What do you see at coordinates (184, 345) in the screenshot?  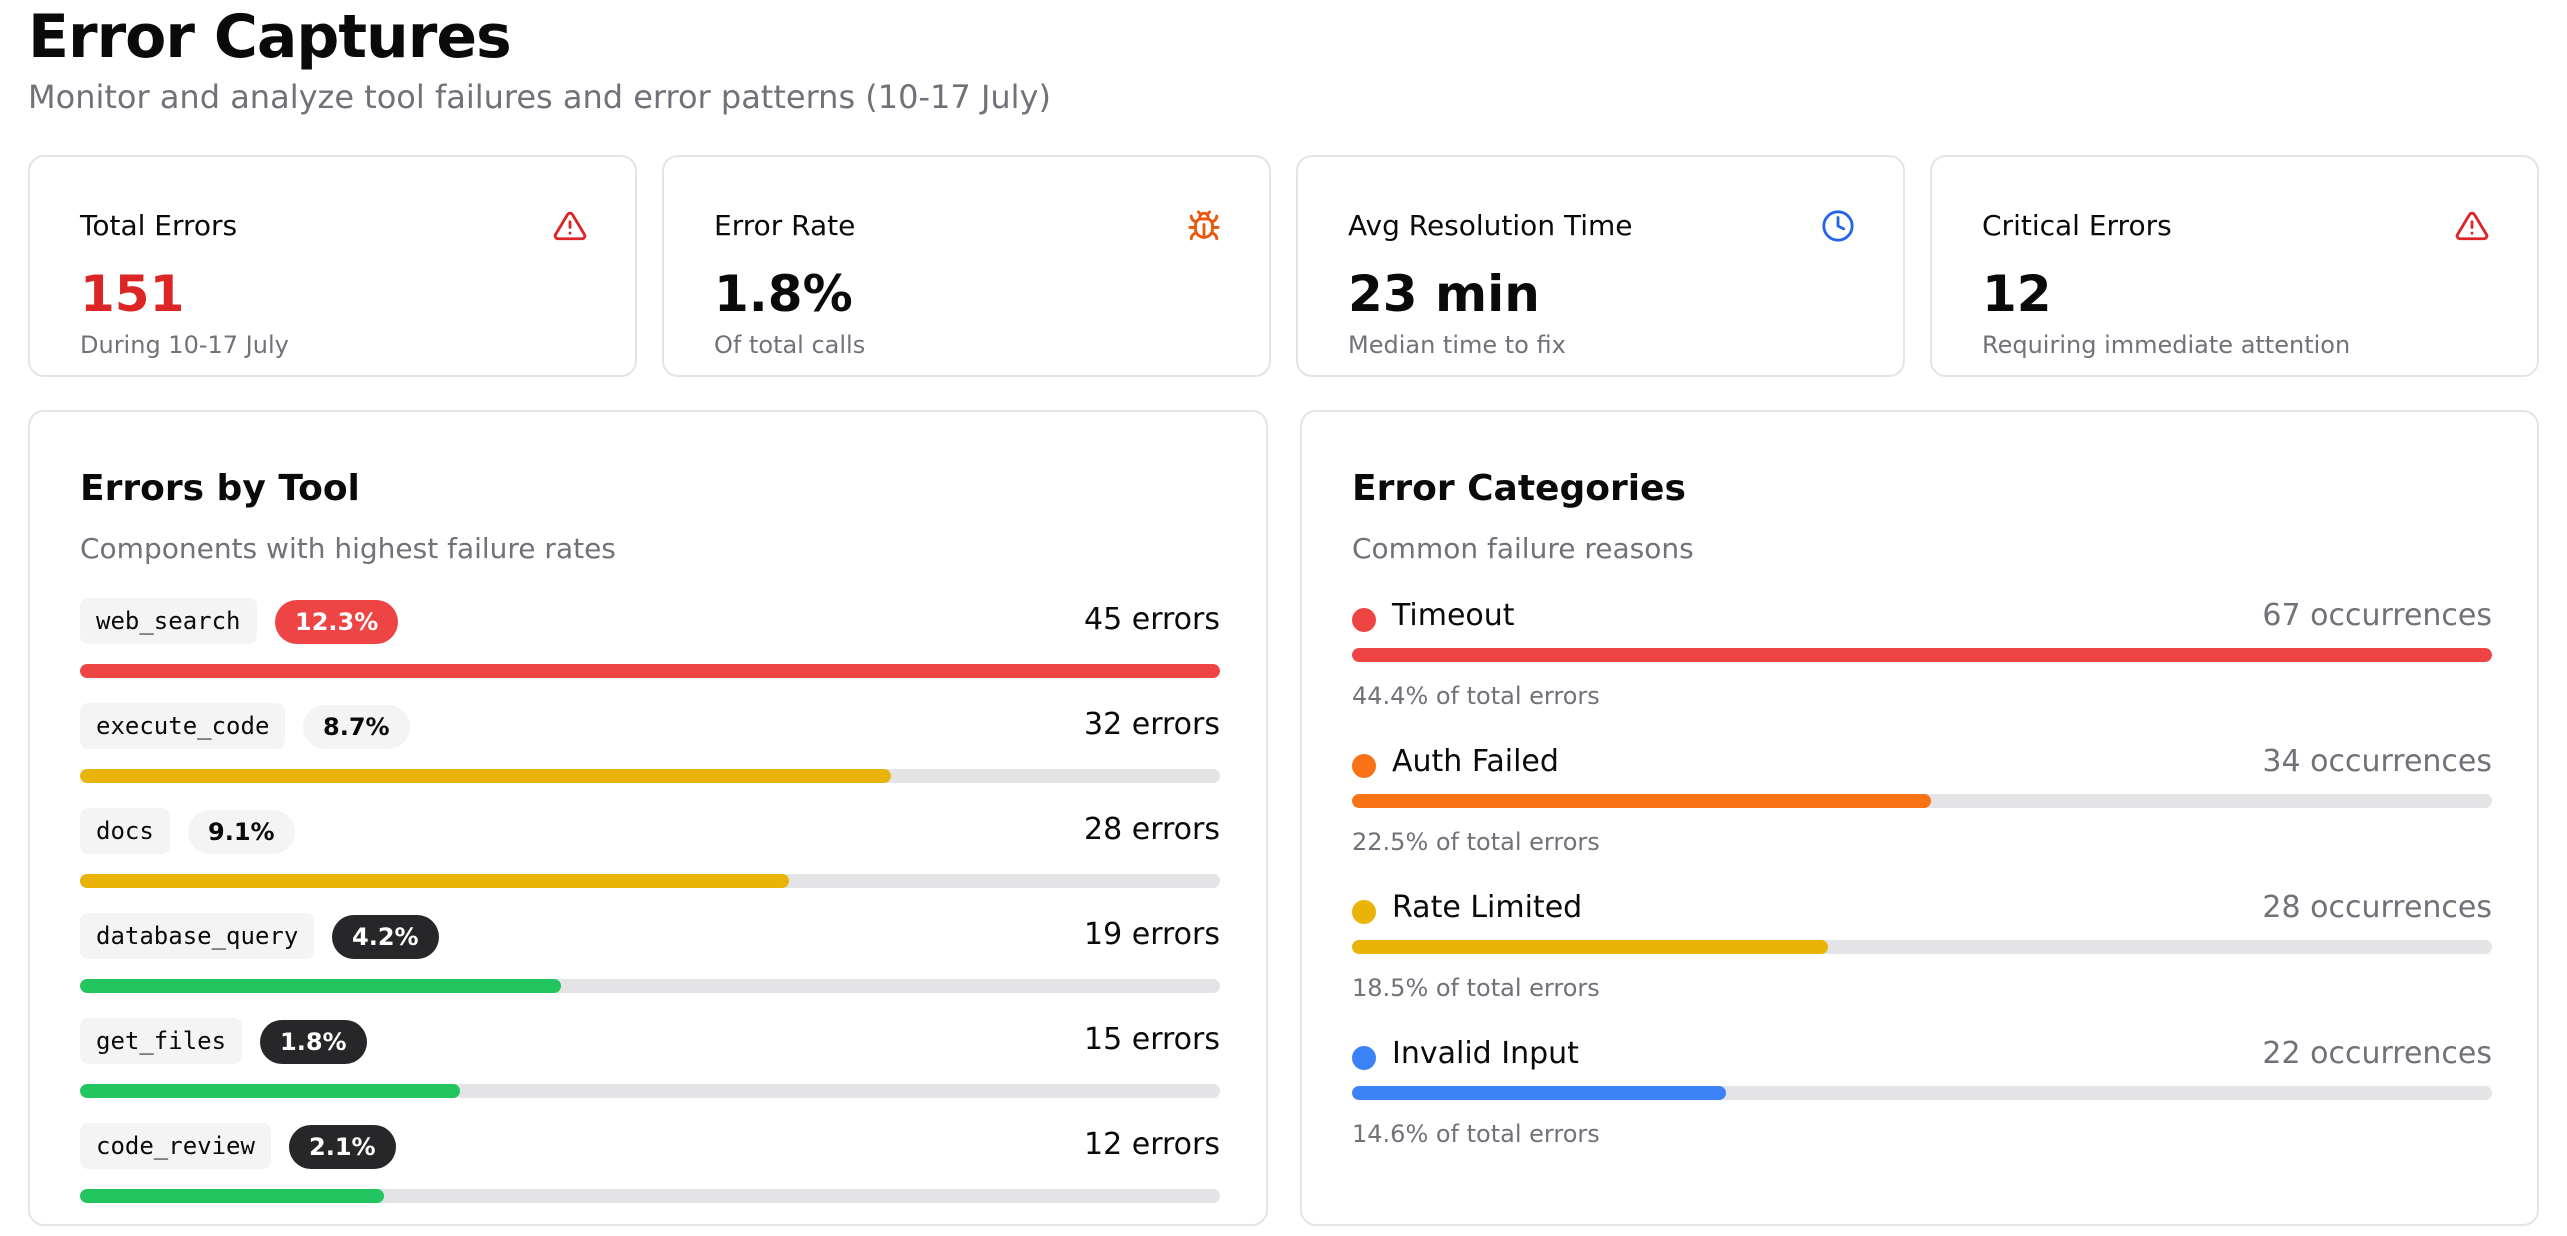 I see `stat-caption: During 10-17 July` at bounding box center [184, 345].